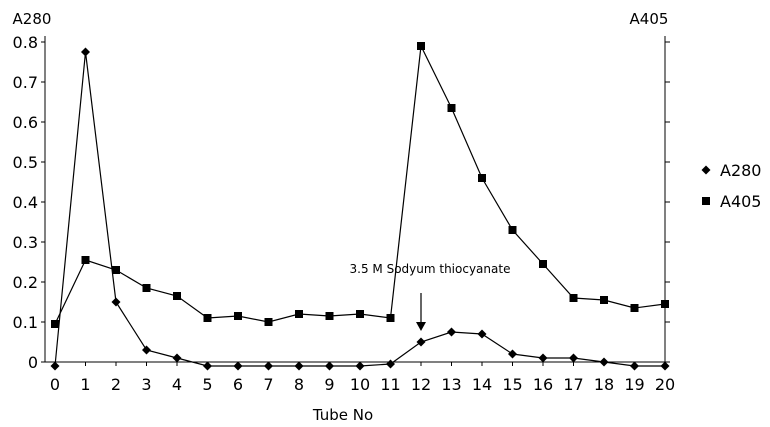  What do you see at coordinates (268, 384) in the screenshot?
I see `x-tick-label: 7` at bounding box center [268, 384].